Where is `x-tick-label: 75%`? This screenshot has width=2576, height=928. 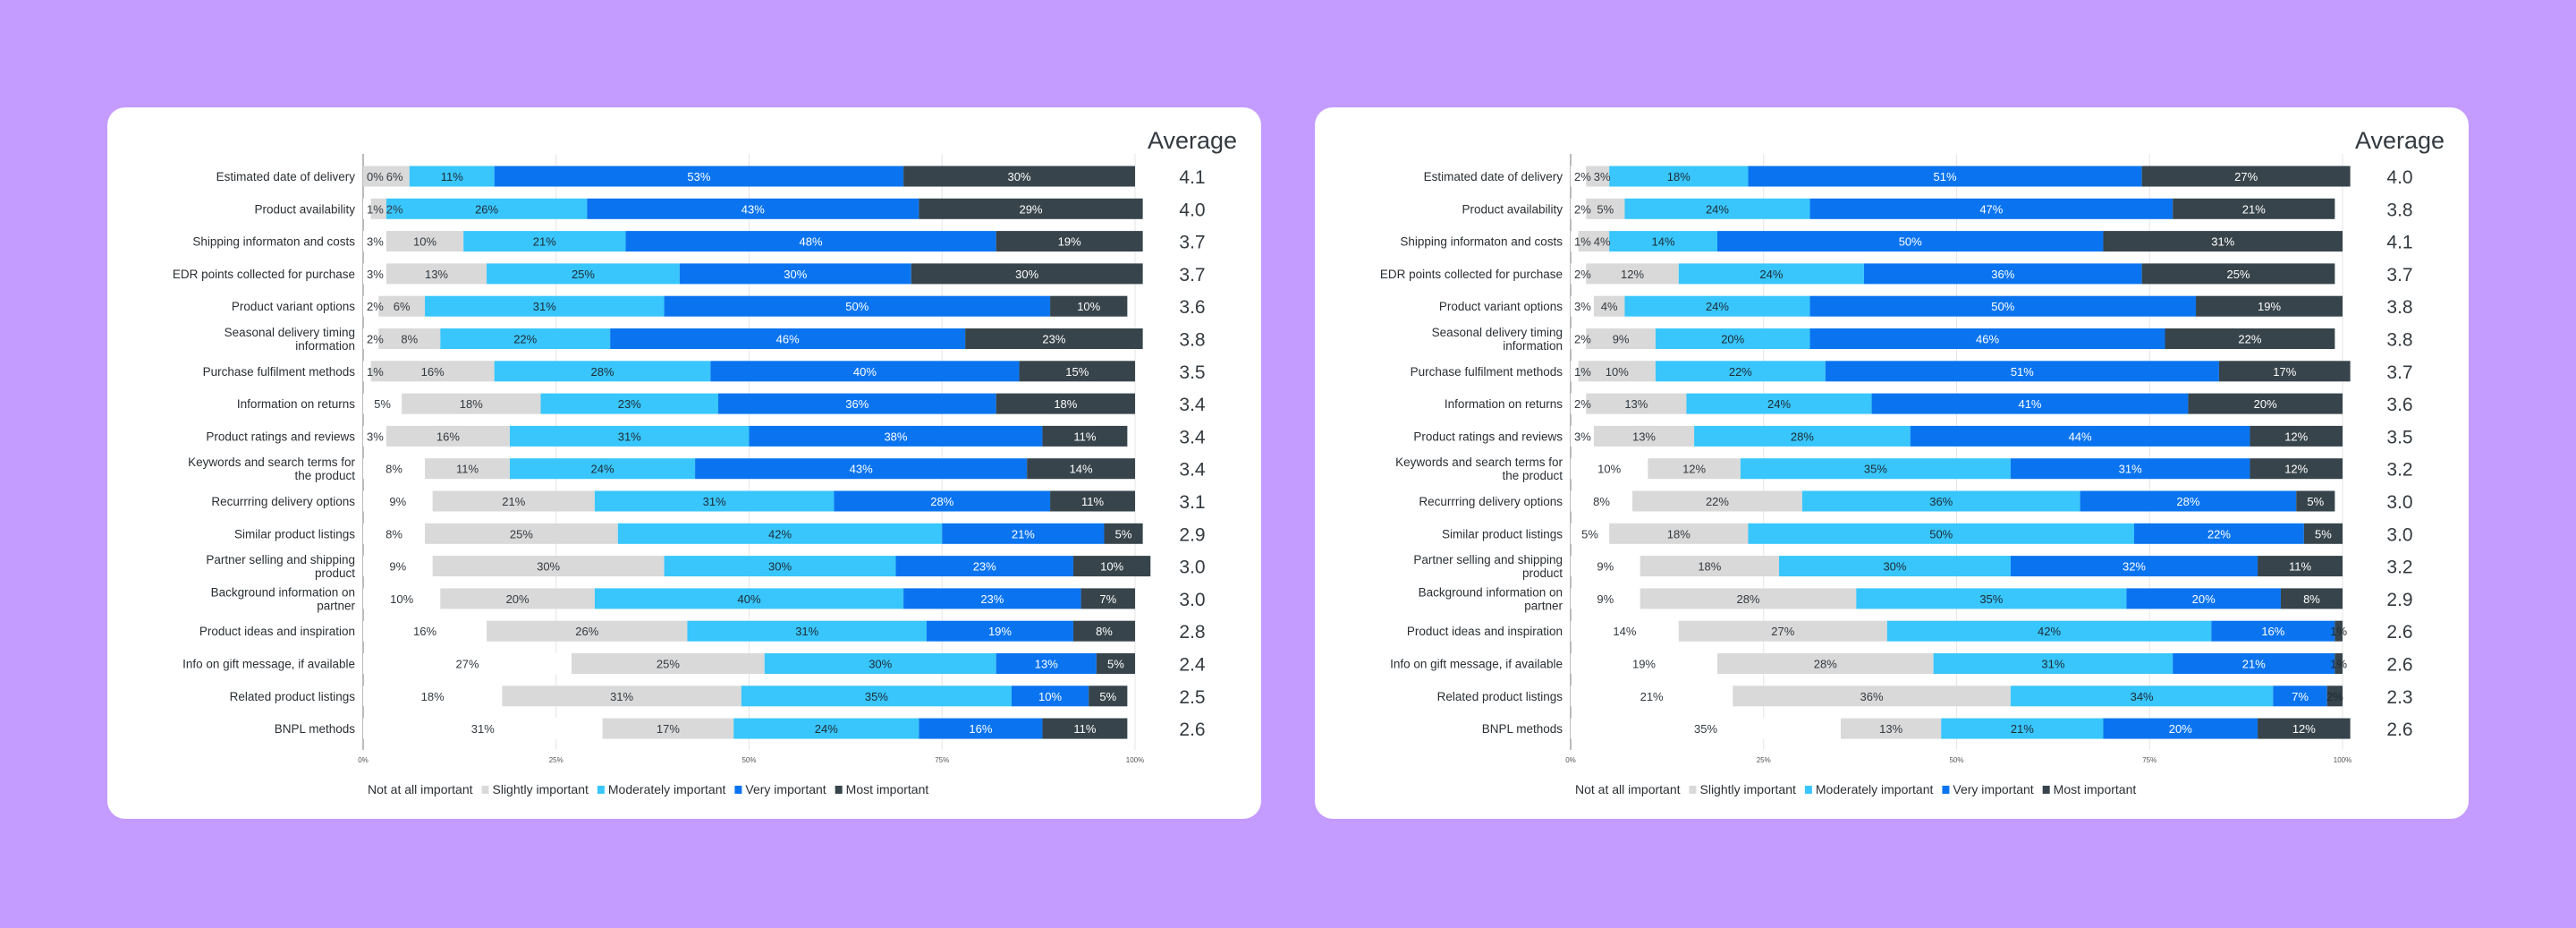
x-tick-label: 75% is located at coordinates (2149, 760).